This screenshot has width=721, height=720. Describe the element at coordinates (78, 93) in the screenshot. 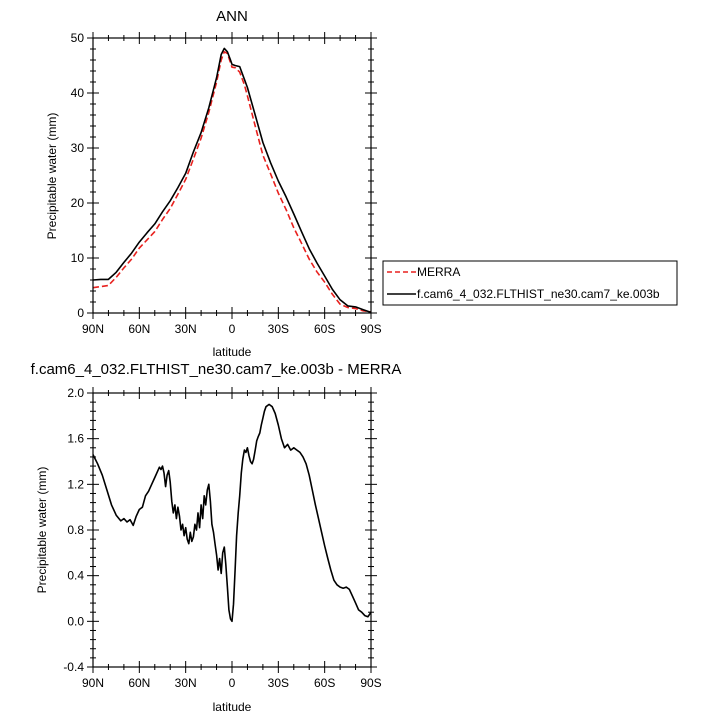

I see `top-y-tick-label: 40` at that location.